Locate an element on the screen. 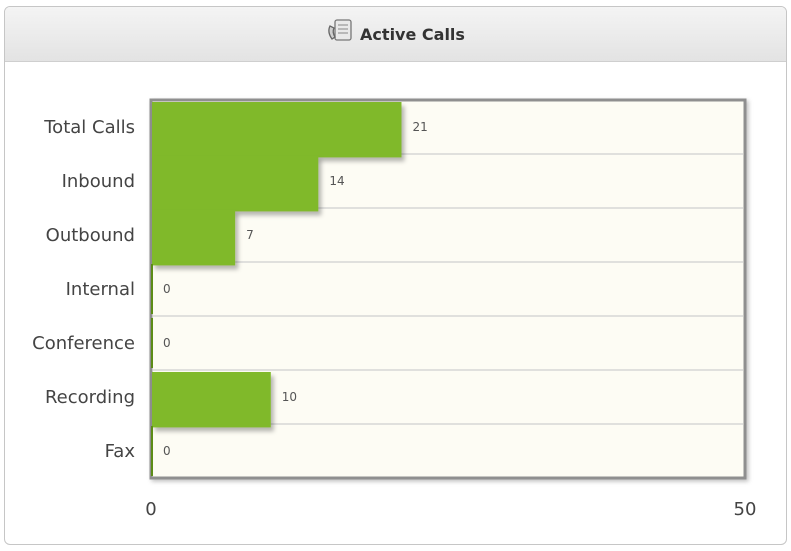 The width and height of the screenshot is (791, 551). category-label: Total Calls is located at coordinates (89, 127).